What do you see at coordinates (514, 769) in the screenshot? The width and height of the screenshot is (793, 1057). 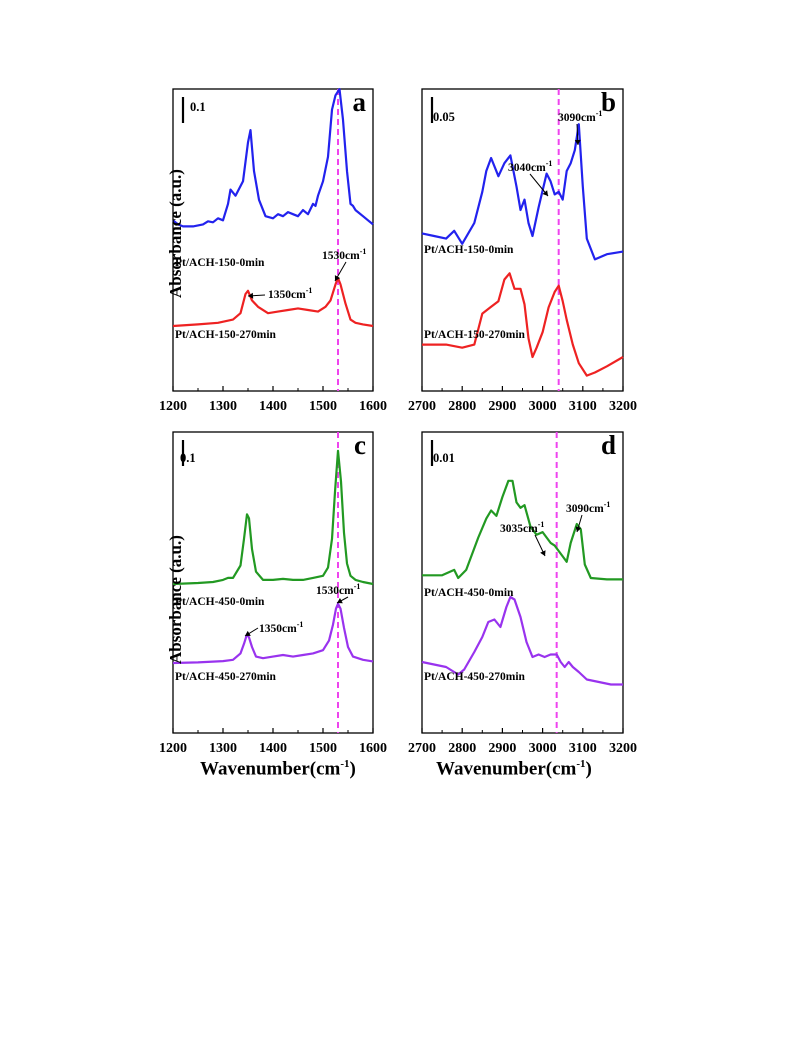 I see `x-axis-label-right: Wavenumber(cm-1)` at bounding box center [514, 769].